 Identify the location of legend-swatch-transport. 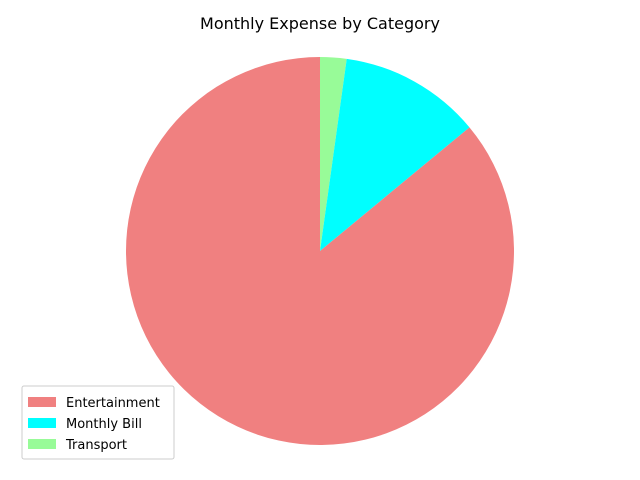
(42, 444).